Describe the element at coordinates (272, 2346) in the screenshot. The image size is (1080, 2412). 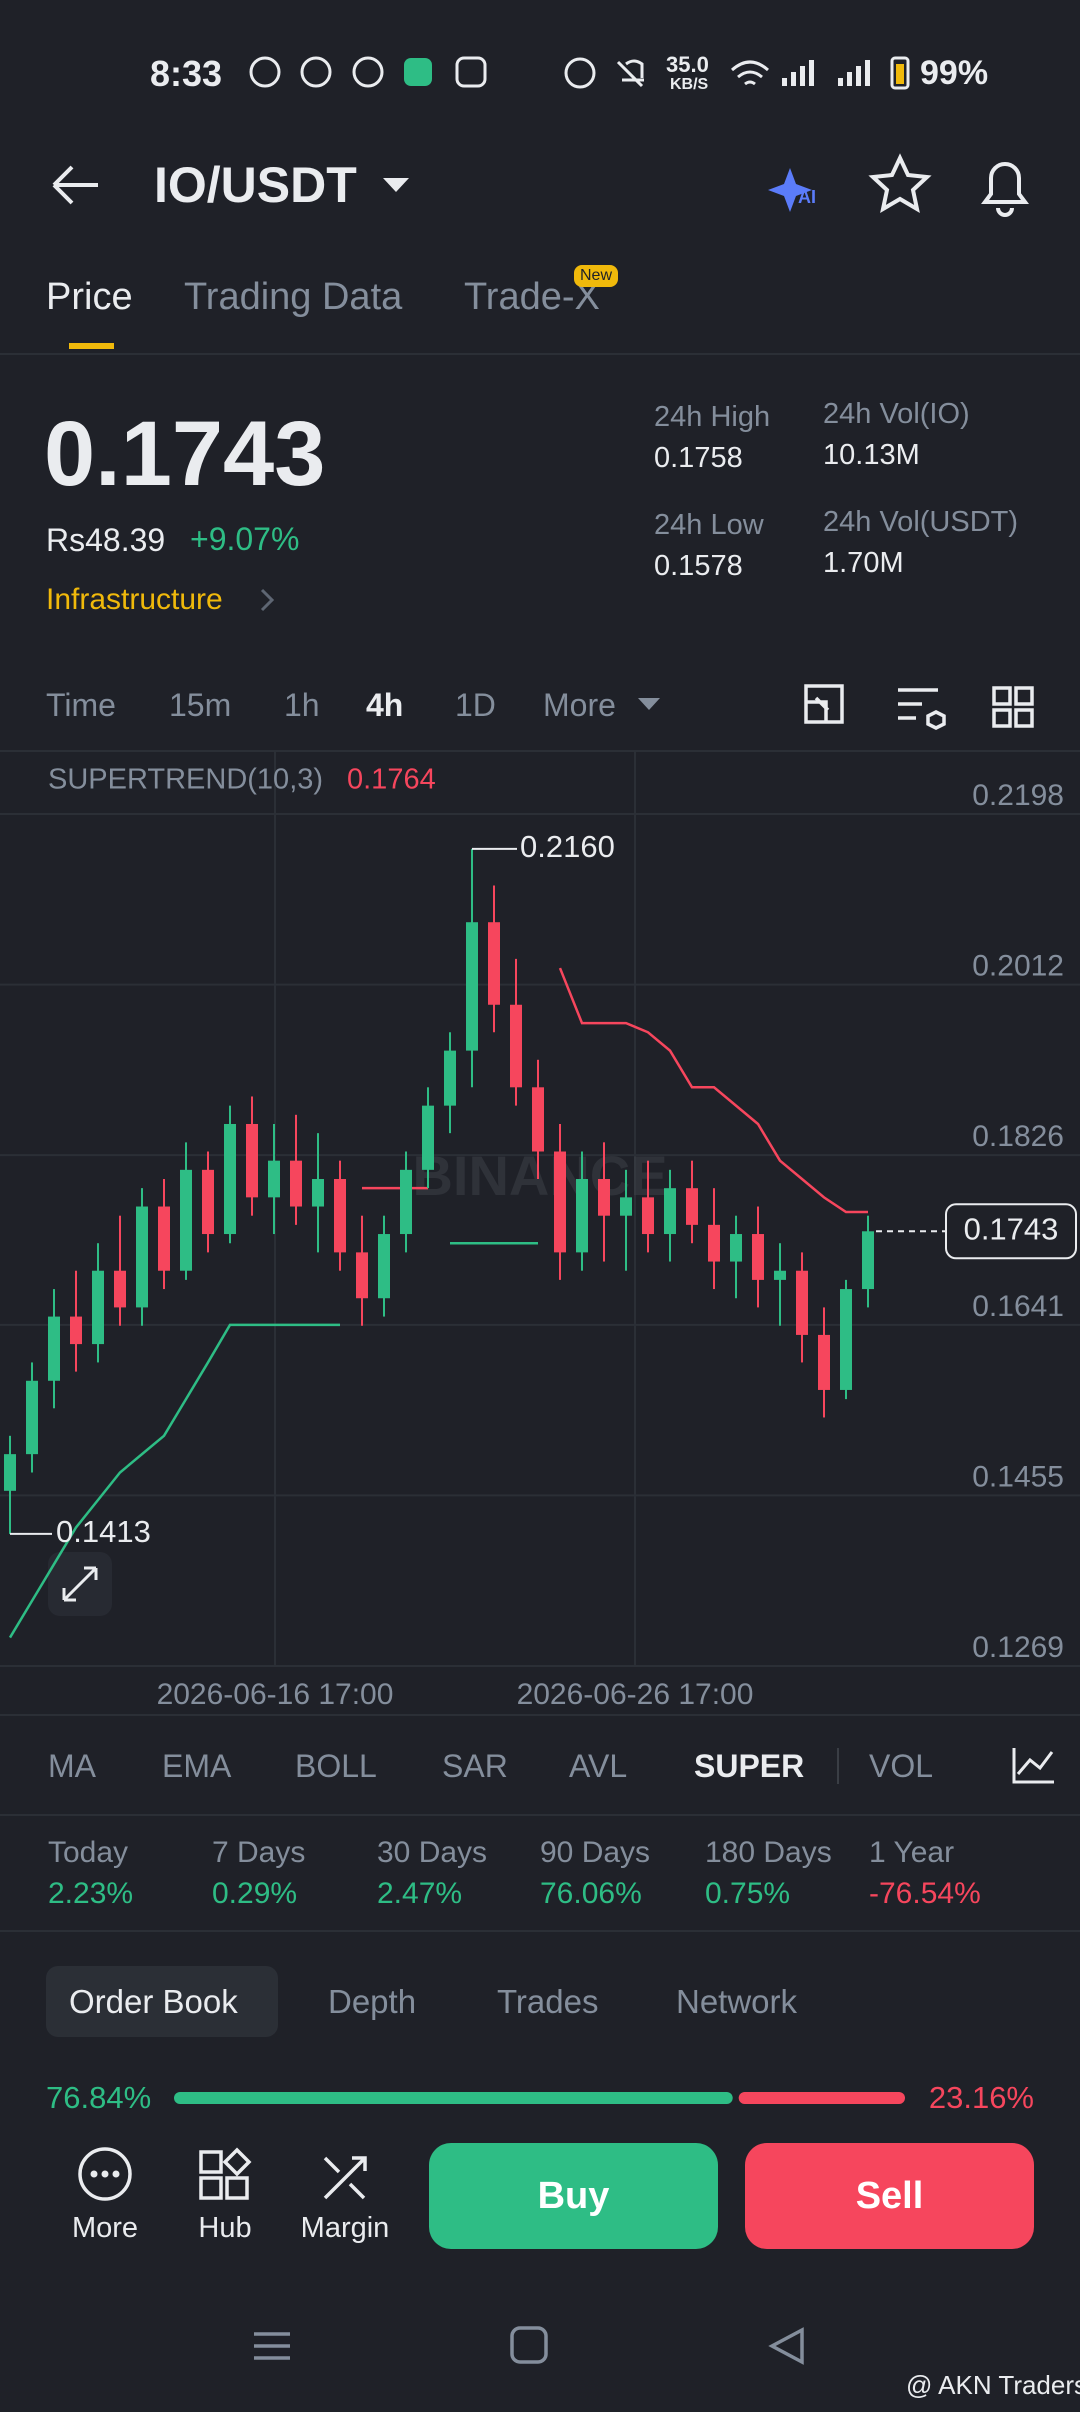
I see `nav-recent` at that location.